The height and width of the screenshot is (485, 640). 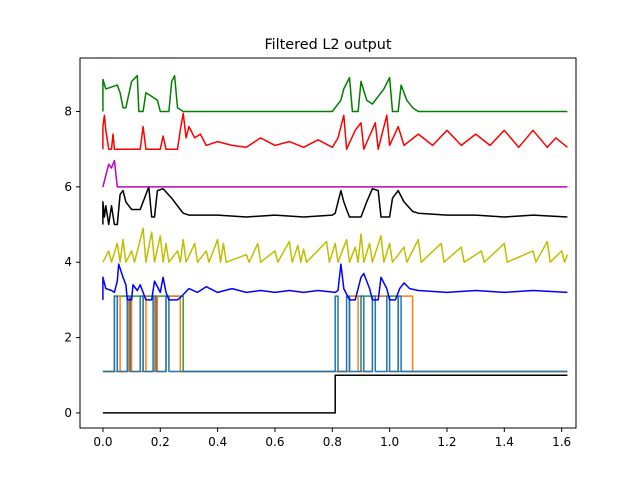 What do you see at coordinates (160, 442) in the screenshot?
I see `x-tick-label: 0.2` at bounding box center [160, 442].